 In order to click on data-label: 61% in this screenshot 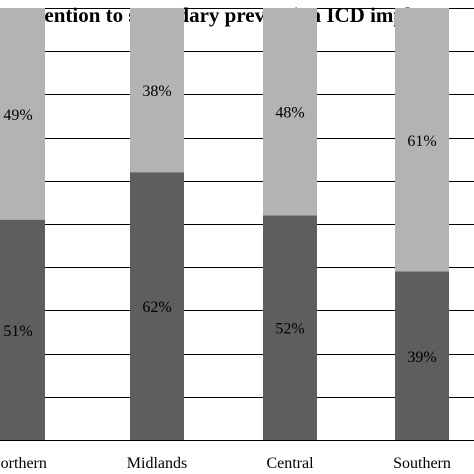, I will do `click(421, 141)`.